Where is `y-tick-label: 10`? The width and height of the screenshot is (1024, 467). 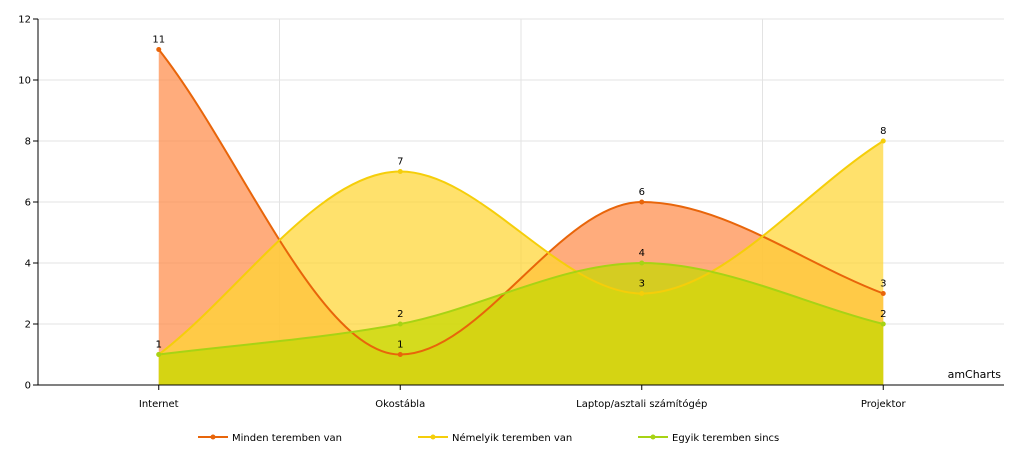 y-tick-label: 10 is located at coordinates (24, 81).